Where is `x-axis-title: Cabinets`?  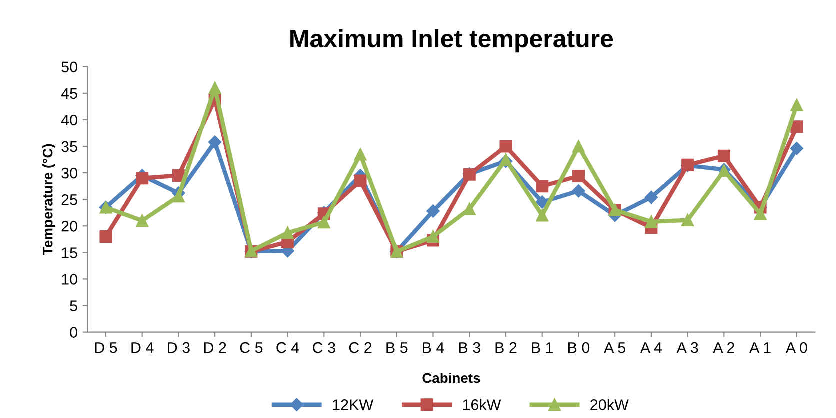
x-axis-title: Cabinets is located at coordinates (451, 378).